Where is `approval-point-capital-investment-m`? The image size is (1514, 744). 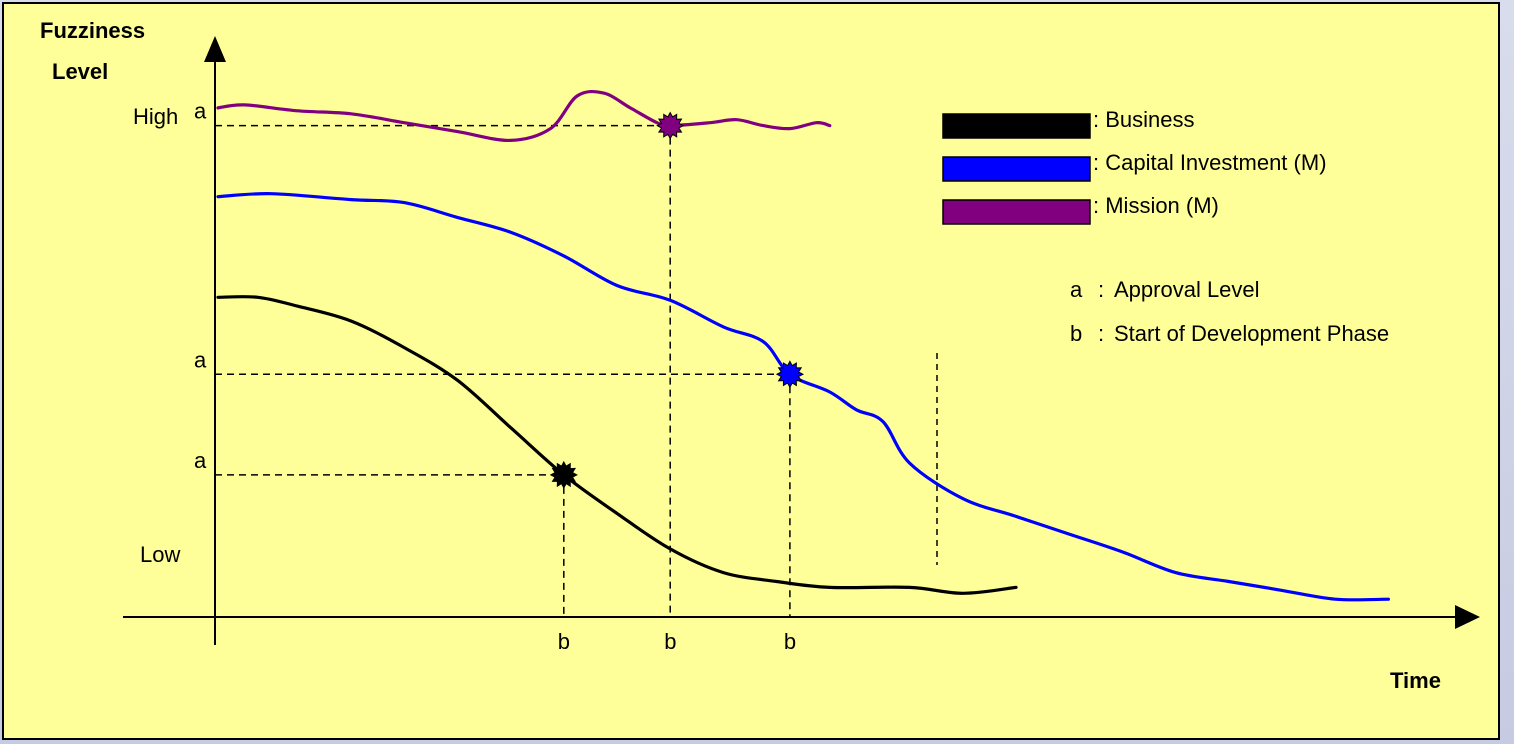 approval-point-capital-investment-m is located at coordinates (789, 374).